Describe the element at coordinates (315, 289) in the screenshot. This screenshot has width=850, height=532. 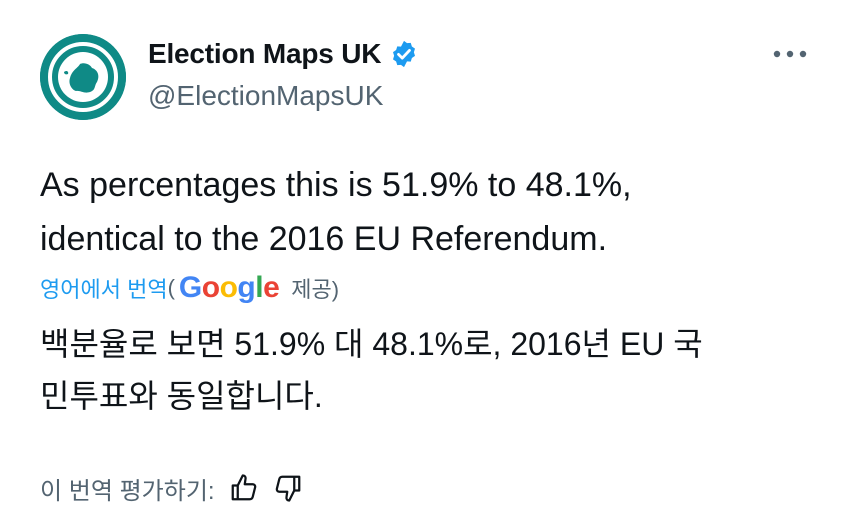
I see `provided-by-label: 제공)` at that location.